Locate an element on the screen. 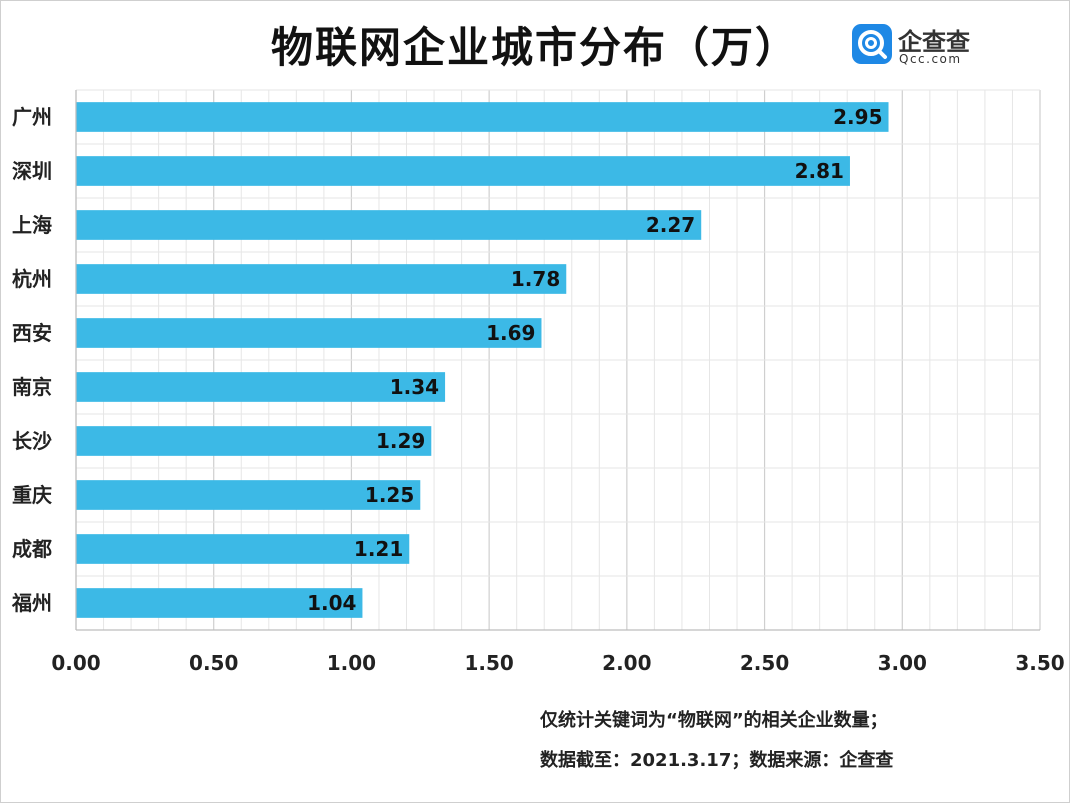  x-tick-label: 1.50 is located at coordinates (488, 663).